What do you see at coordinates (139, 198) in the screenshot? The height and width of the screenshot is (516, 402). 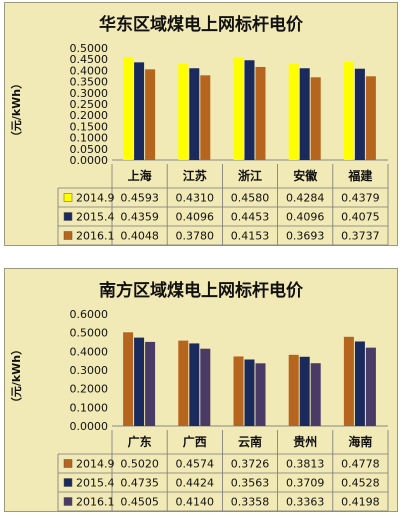 I see `east-table-cell: 0.4593` at bounding box center [139, 198].